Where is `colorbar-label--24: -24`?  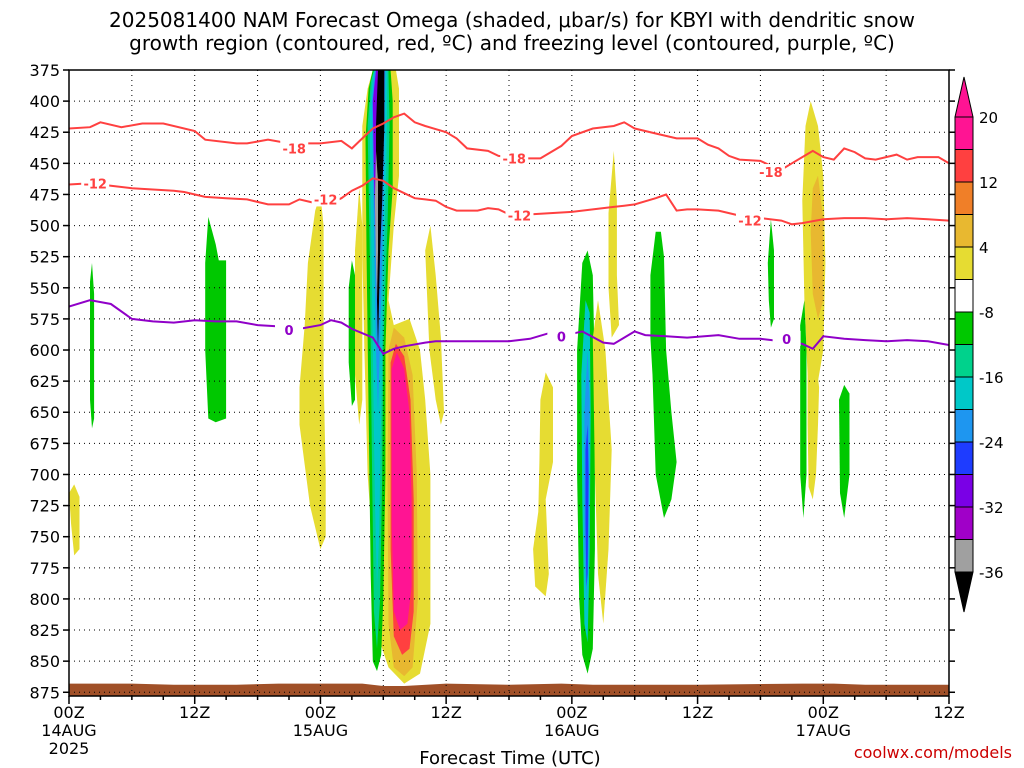 colorbar-label--24: -24 is located at coordinates (991, 443).